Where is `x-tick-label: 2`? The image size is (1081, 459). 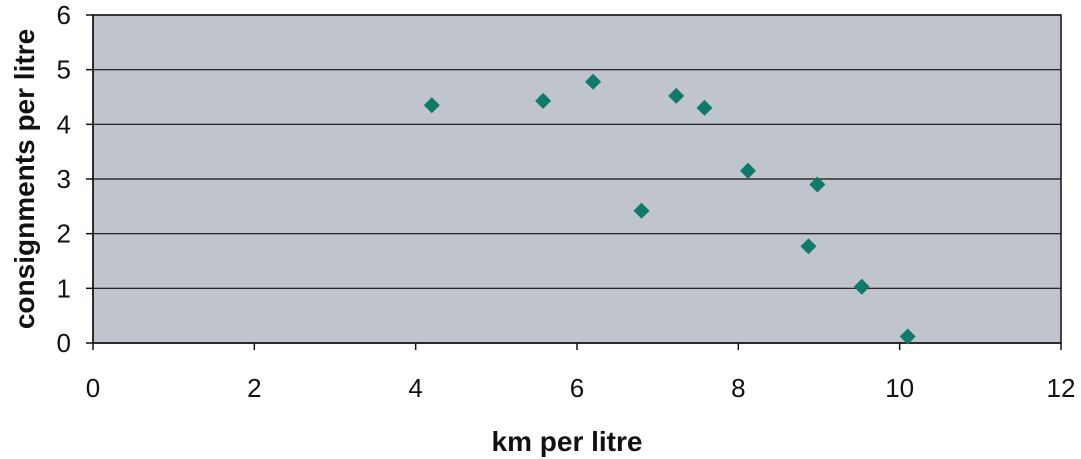 x-tick-label: 2 is located at coordinates (254, 388).